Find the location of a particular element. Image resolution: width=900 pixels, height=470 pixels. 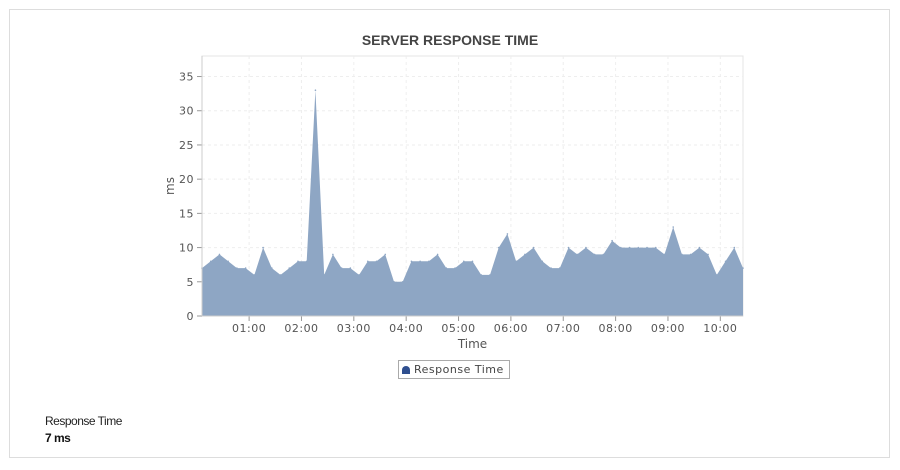

x-tick-label: 03:00 is located at coordinates (354, 328).